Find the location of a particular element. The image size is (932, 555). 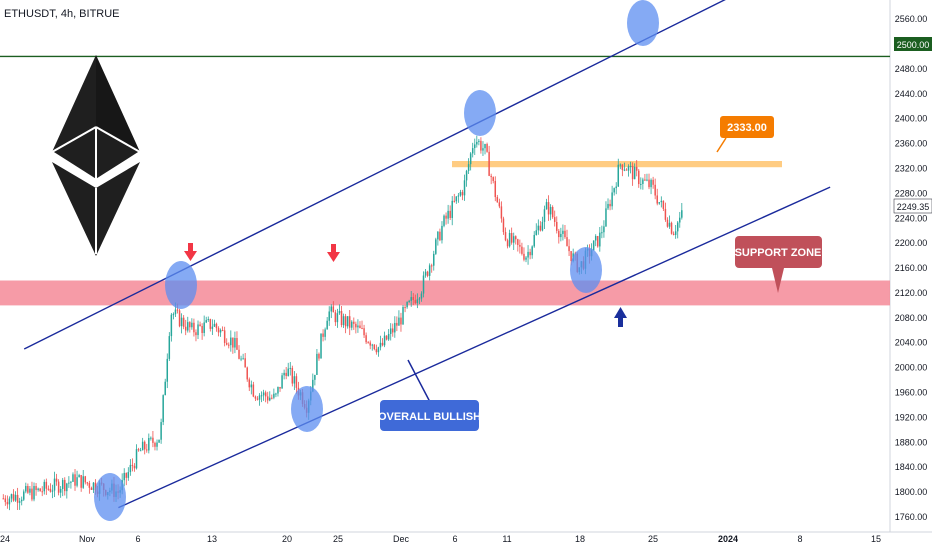

x-tick-label: 25 is located at coordinates (338, 539).